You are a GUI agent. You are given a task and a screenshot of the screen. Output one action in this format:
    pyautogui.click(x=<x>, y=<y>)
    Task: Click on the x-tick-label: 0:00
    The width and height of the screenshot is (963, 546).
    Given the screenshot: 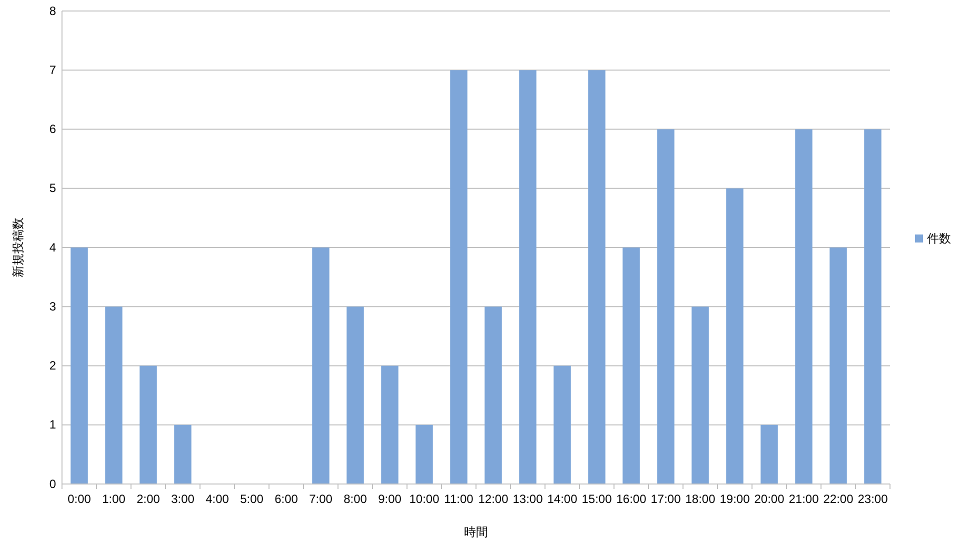 What is the action you would take?
    pyautogui.click(x=80, y=499)
    